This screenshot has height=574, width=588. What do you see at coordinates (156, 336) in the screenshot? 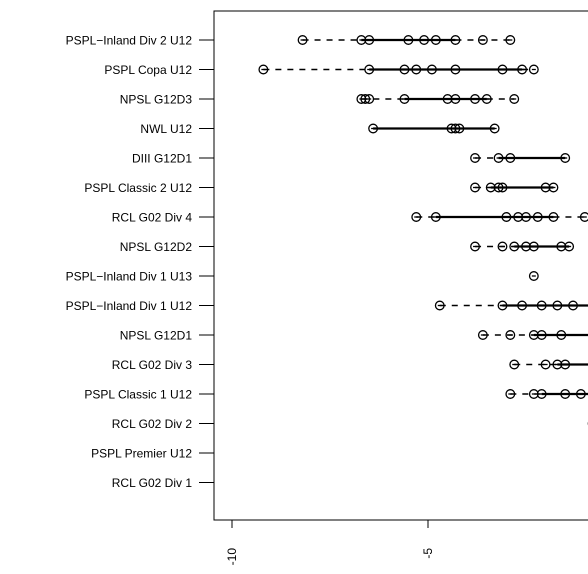
I see `y-tick-label: NPSL G12D1` at bounding box center [156, 336].